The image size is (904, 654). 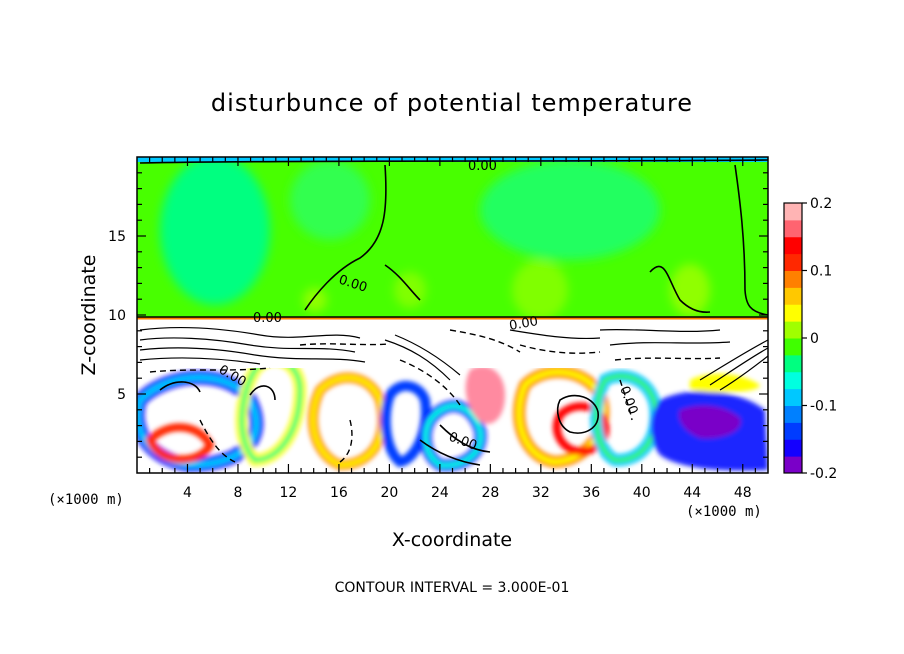 What do you see at coordinates (121, 395) in the screenshot?
I see `y-tick-label: 5` at bounding box center [121, 395].